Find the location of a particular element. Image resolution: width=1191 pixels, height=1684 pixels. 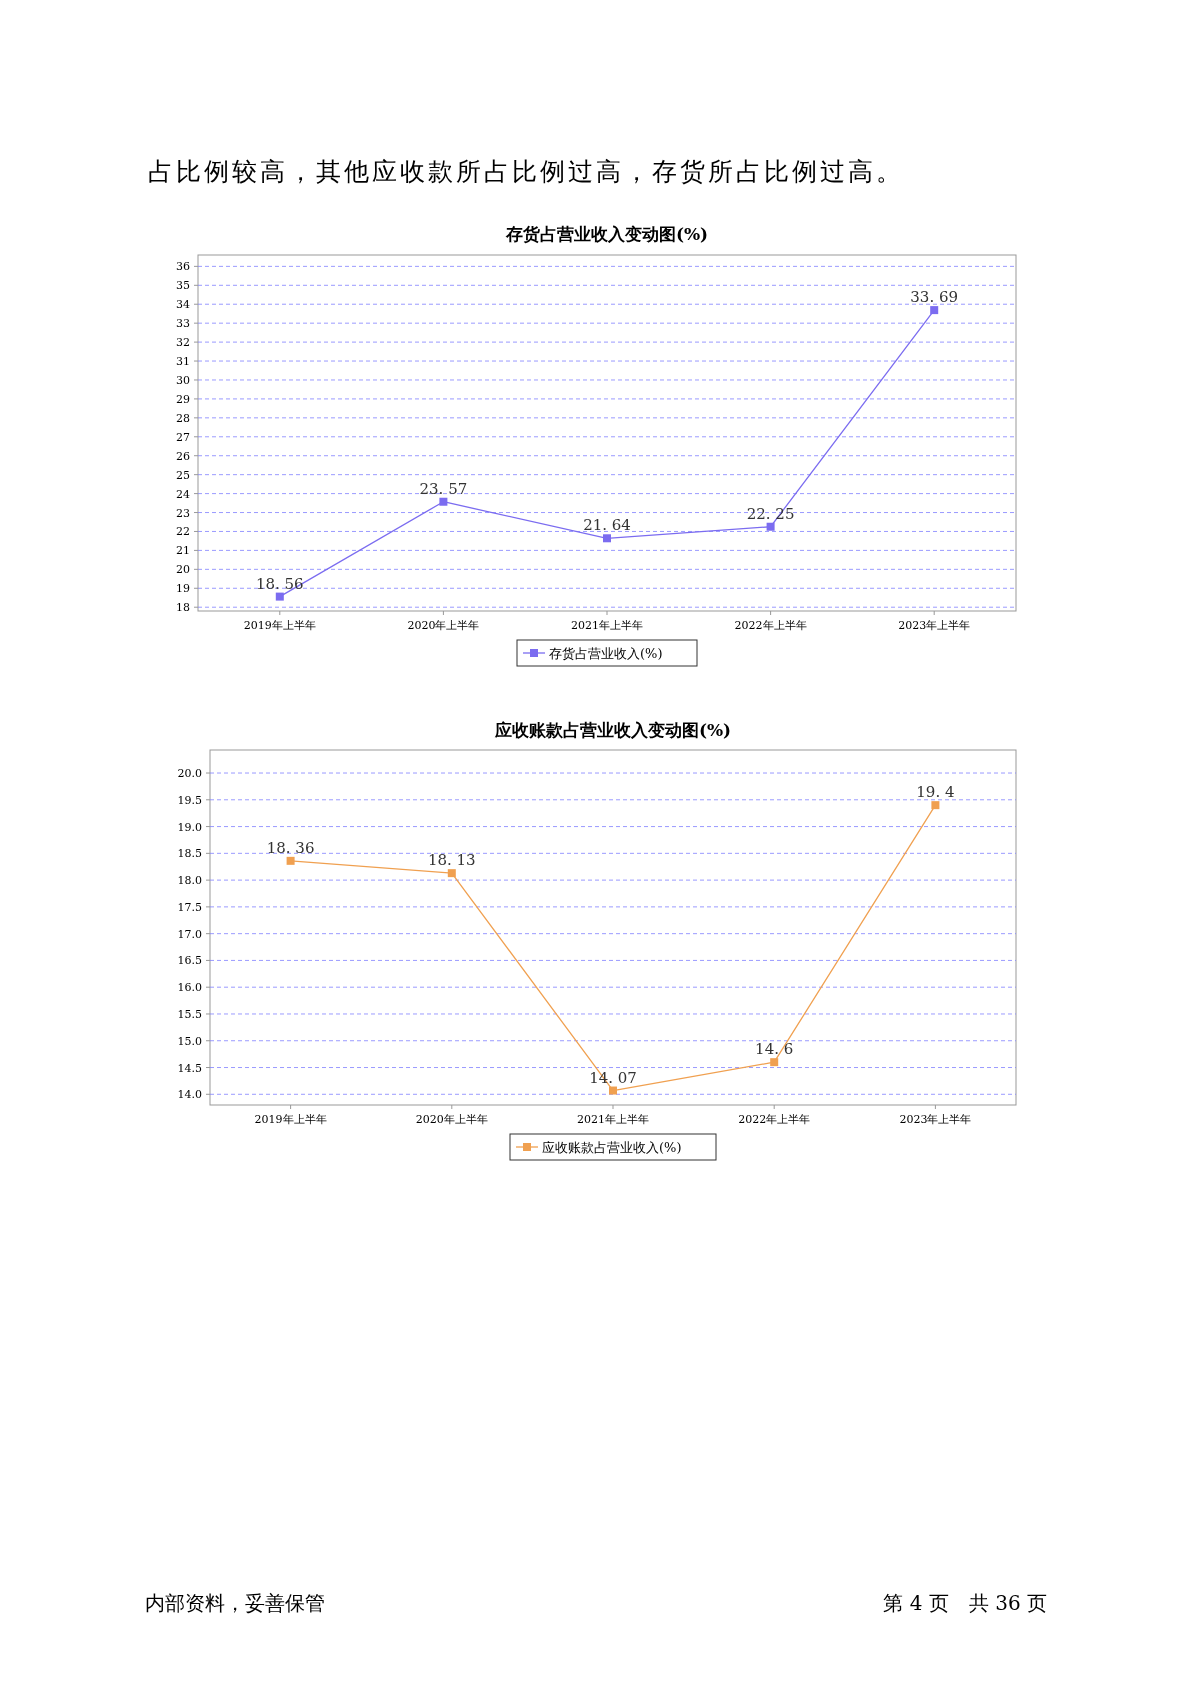

chart-title: 存货占营业收入变动图(%) is located at coordinates (606, 234).